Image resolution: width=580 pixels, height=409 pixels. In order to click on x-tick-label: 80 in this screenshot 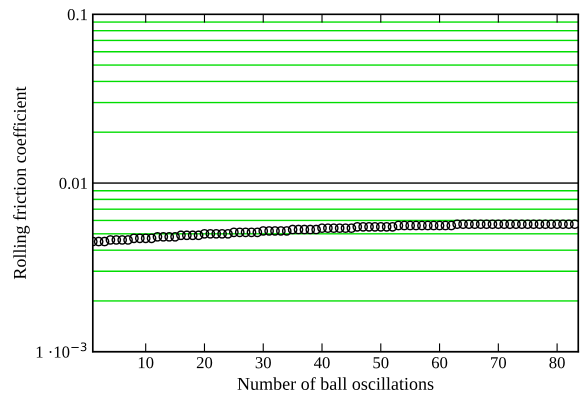, I will do `click(557, 362)`.